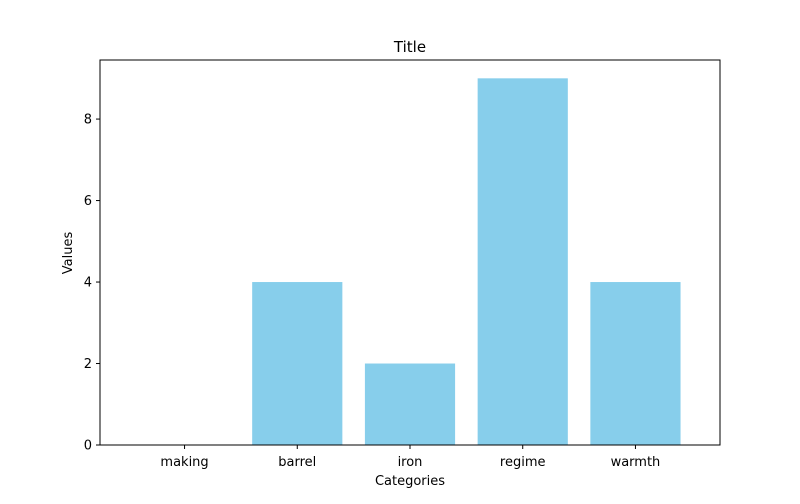  I want to click on y-tick-label: 0, so click(88, 446).